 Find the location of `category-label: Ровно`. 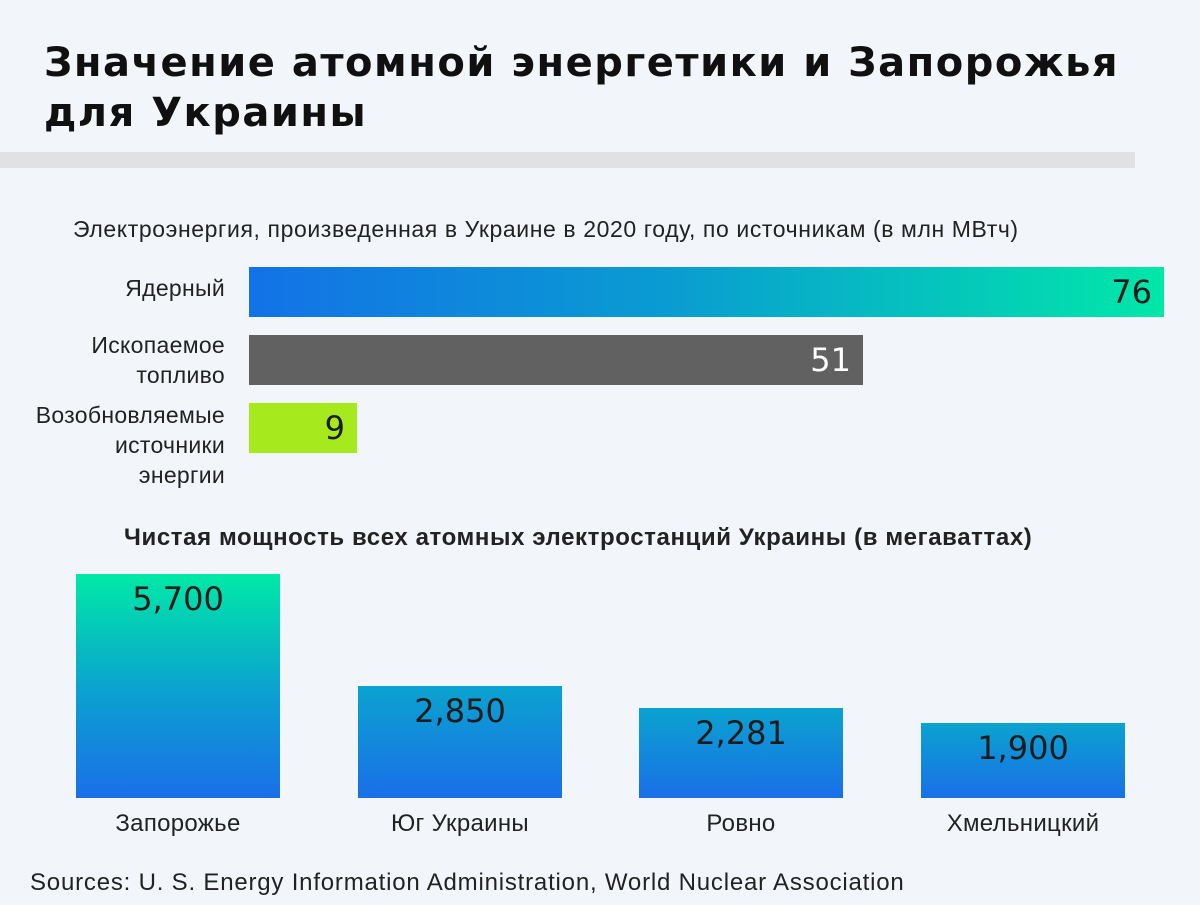

category-label: Ровно is located at coordinates (741, 823).